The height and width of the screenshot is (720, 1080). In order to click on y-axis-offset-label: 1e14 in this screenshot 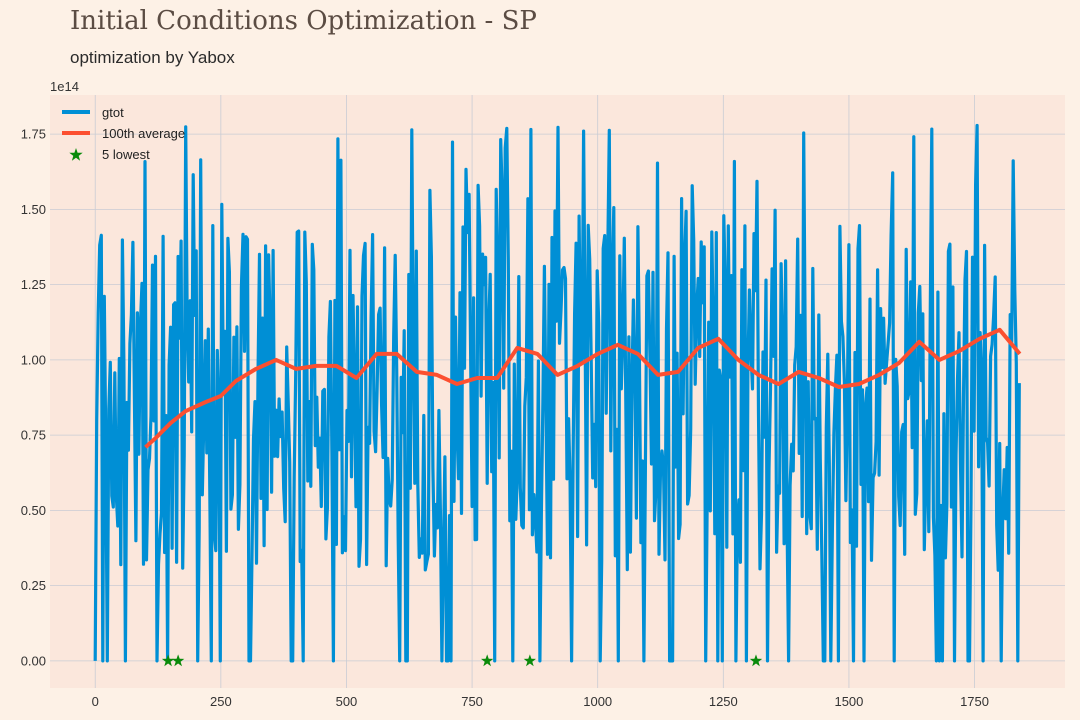, I will do `click(64, 86)`.